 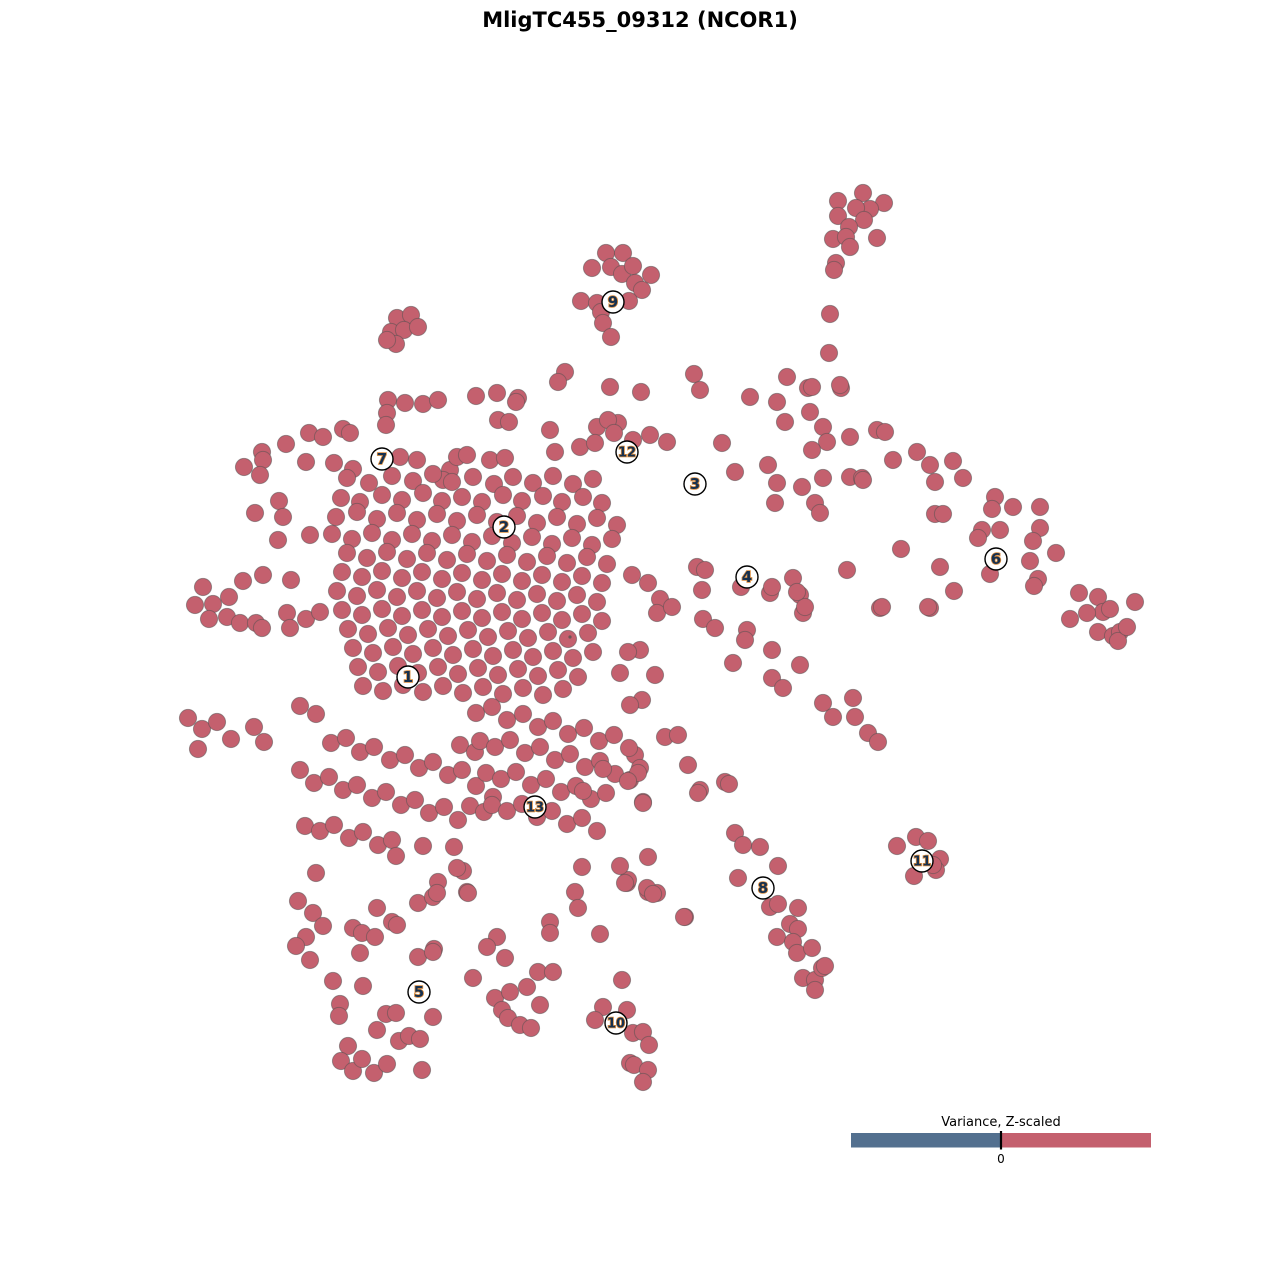 I want to click on cluster-label-11: 11, so click(x=922, y=861).